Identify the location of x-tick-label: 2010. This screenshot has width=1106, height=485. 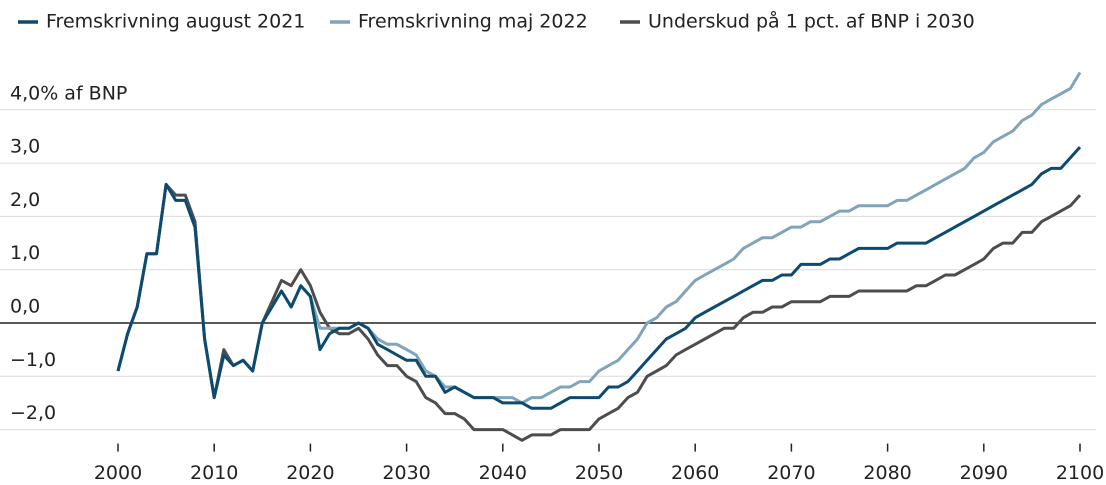
(214, 473).